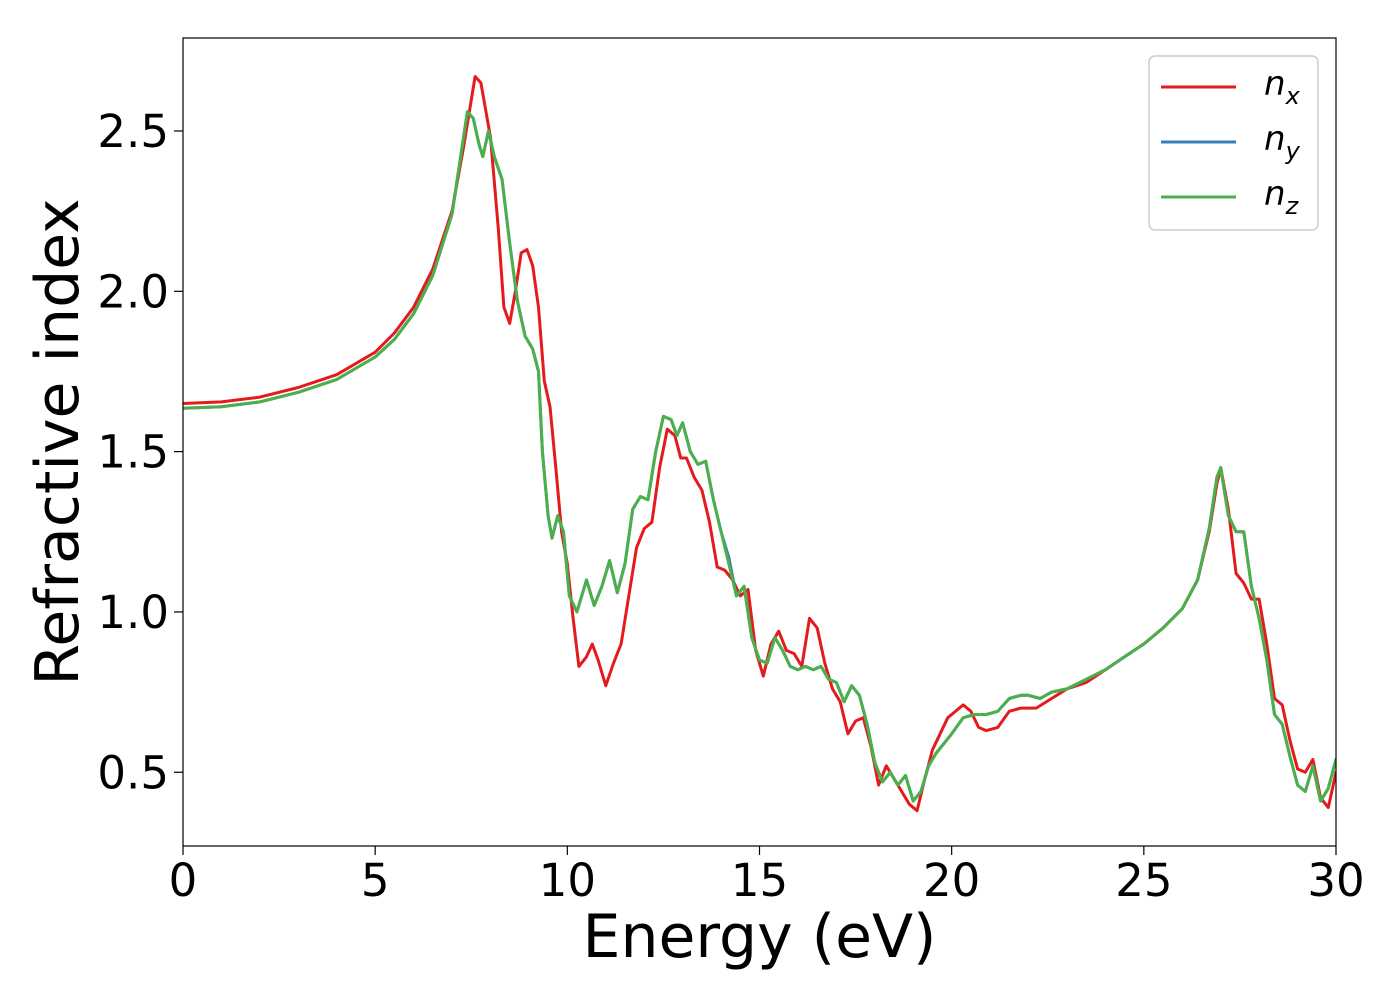  Describe the element at coordinates (1143, 880) in the screenshot. I see `x-tick-label: 25` at that location.